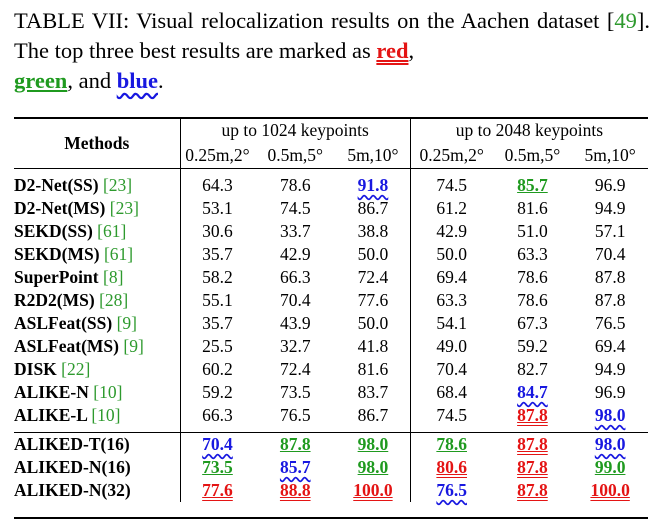  Describe the element at coordinates (295, 277) in the screenshot. I see `value: 66.3` at that location.